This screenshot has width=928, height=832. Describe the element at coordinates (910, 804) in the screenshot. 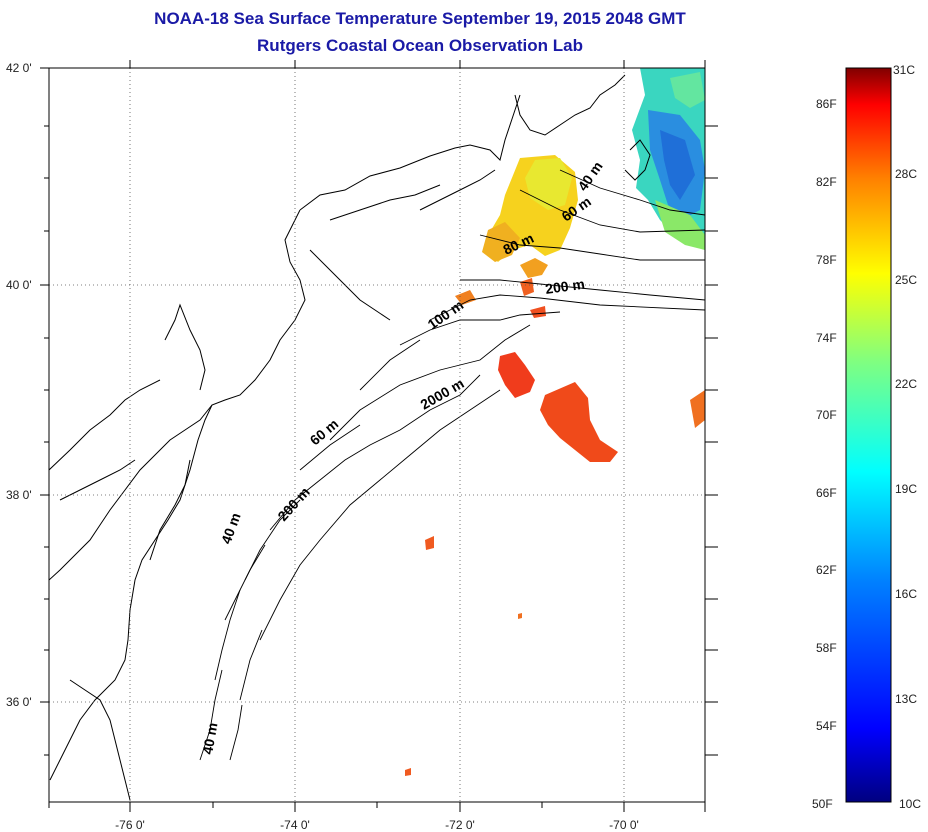

I see `colorbar-c-label: 10C` at that location.